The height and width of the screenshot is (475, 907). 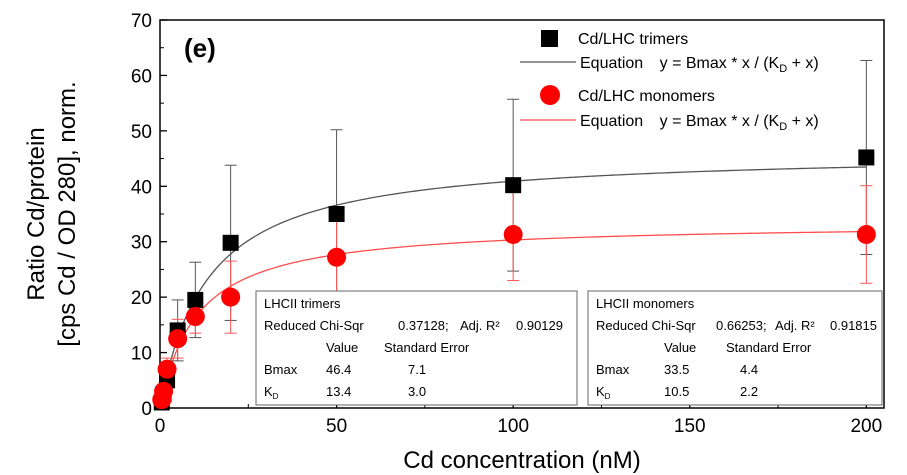 What do you see at coordinates (480, 325) in the screenshot?
I see `stat-trimers-r2-label: Adj. R²` at bounding box center [480, 325].